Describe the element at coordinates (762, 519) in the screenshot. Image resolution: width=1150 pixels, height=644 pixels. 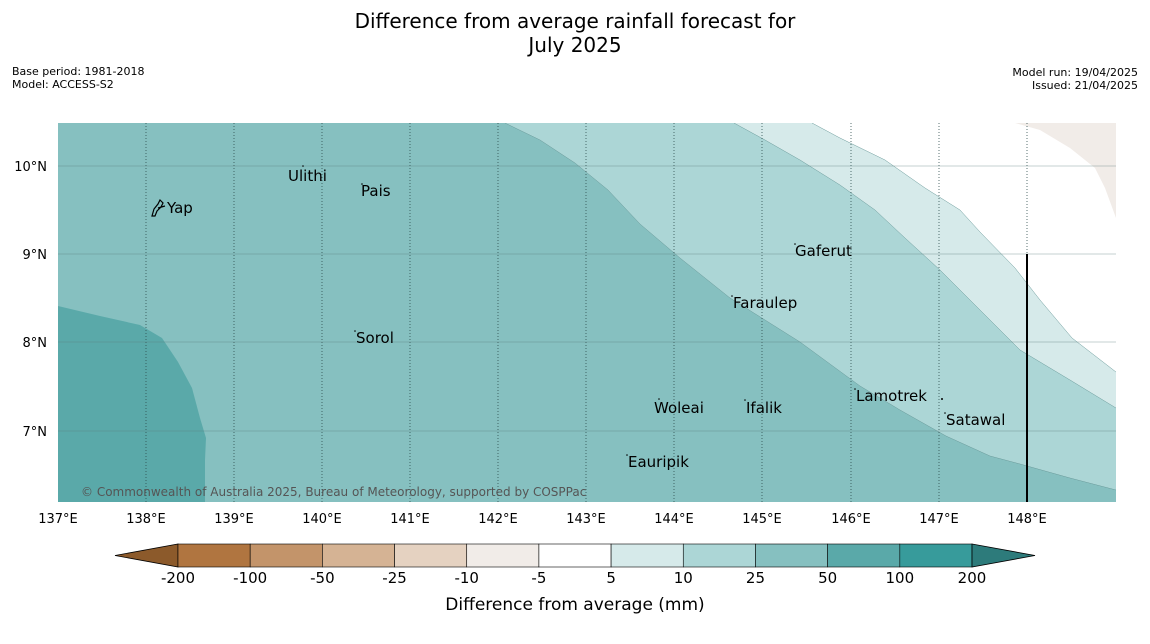
I see `lon-tick-label: 145°E` at that location.